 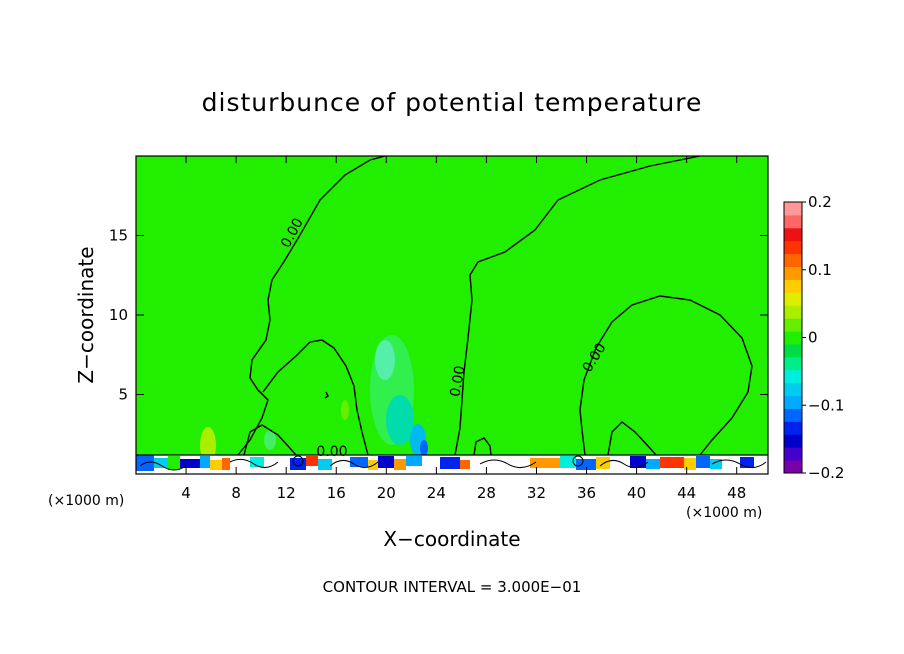 I want to click on x-tick-label: 28, so click(x=486, y=493).